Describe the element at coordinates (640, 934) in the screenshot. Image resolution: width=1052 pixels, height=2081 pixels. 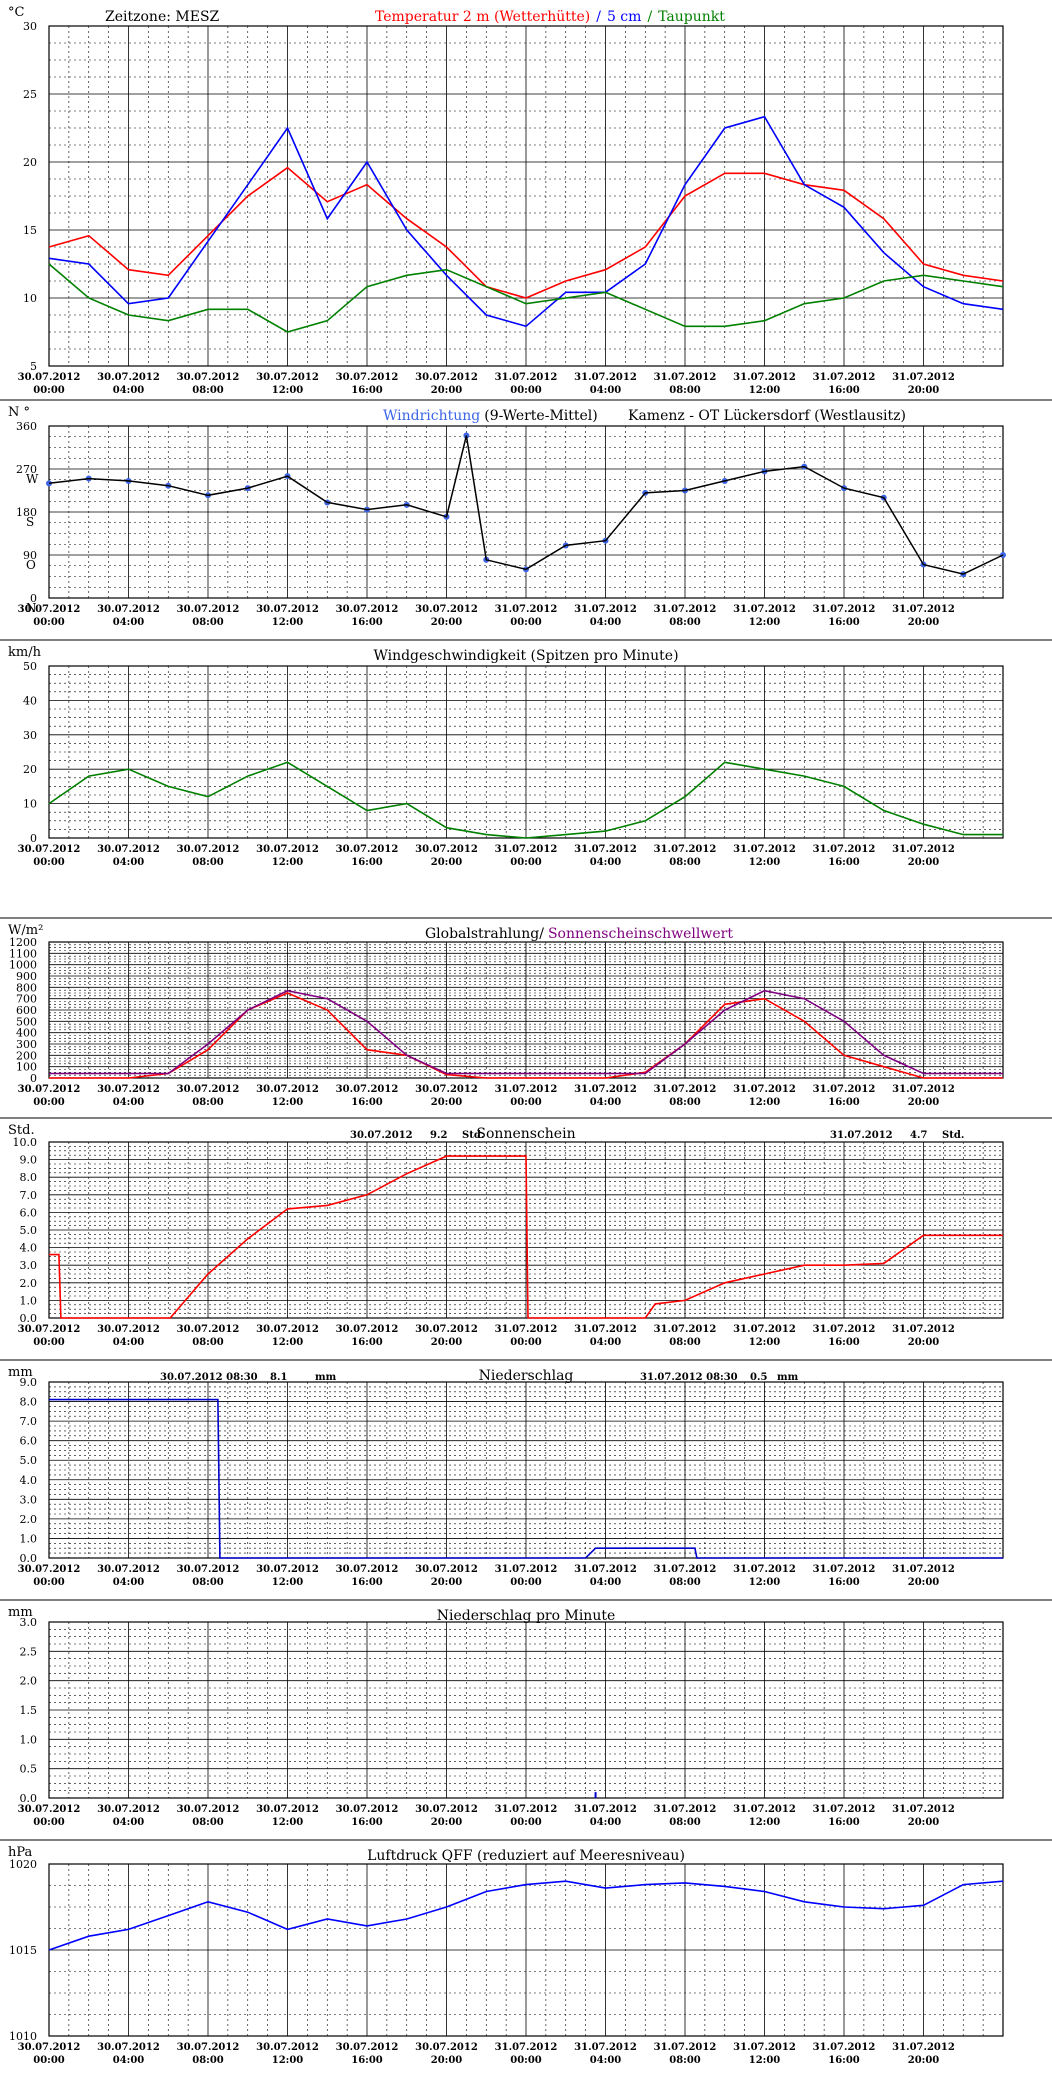
I see `chart-title-part: Sonnenscheinschwellwert` at that location.